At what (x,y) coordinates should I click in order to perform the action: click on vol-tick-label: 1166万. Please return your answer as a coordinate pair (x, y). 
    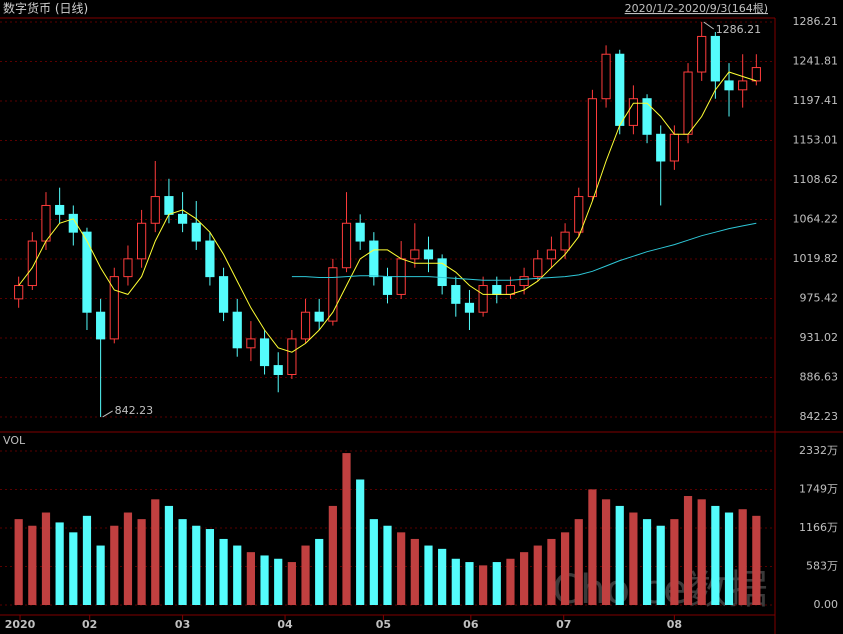
    Looking at the image, I should click on (818, 527).